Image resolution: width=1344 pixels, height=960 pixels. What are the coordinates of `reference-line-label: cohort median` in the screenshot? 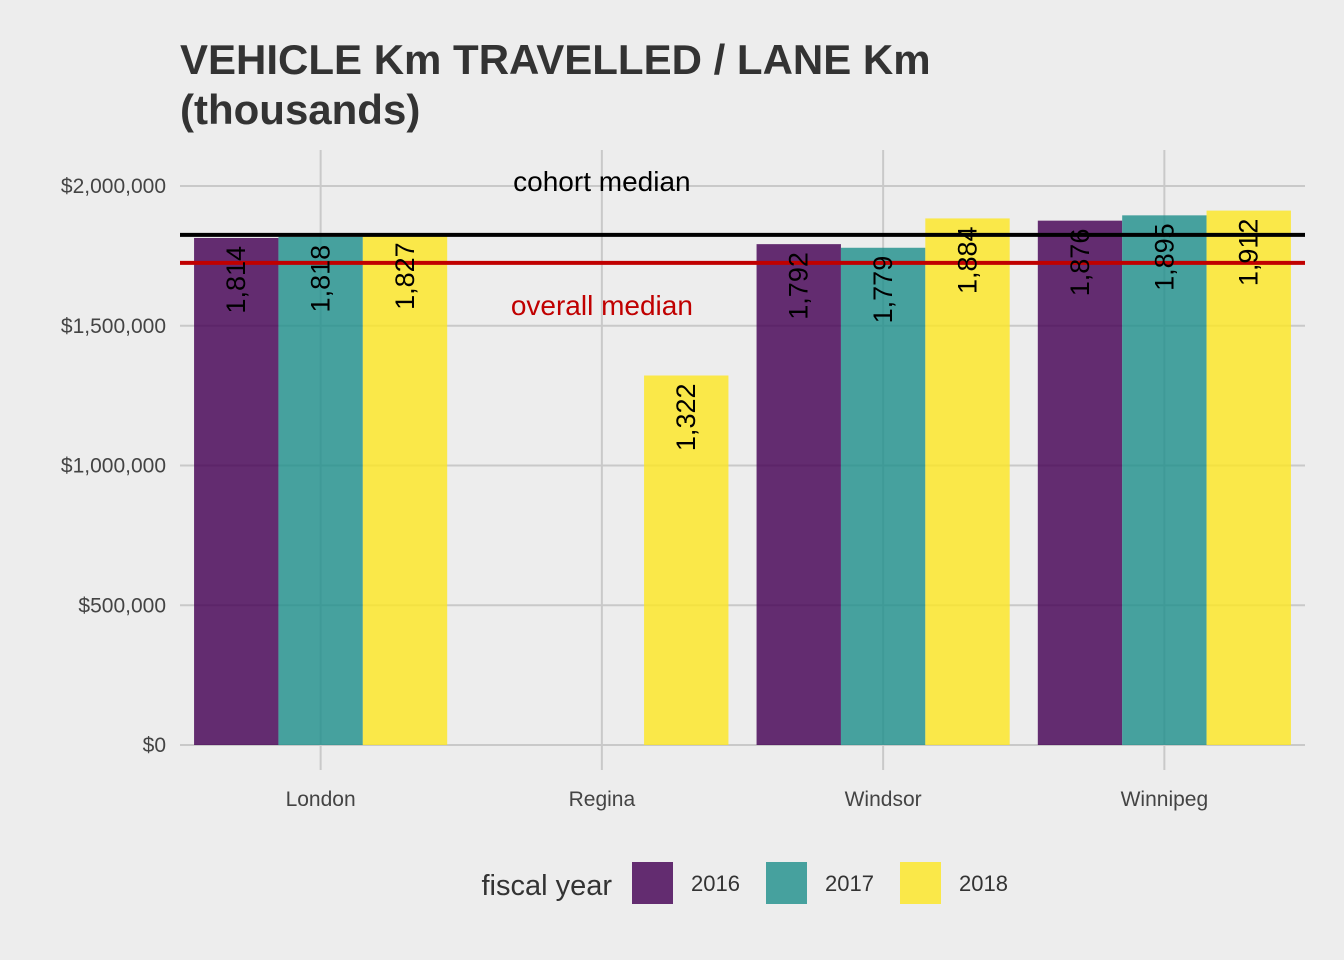 It's located at (601, 181).